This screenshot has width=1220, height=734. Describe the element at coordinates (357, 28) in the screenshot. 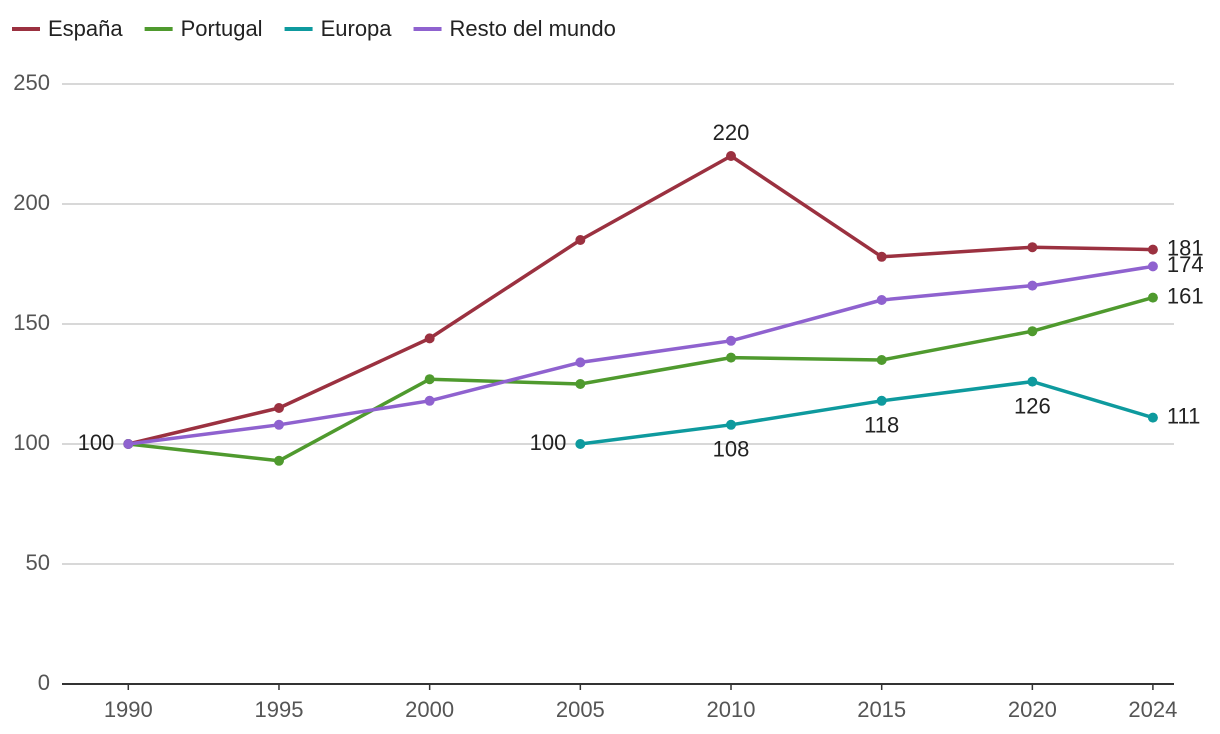

I see `legend-label: Europa` at that location.